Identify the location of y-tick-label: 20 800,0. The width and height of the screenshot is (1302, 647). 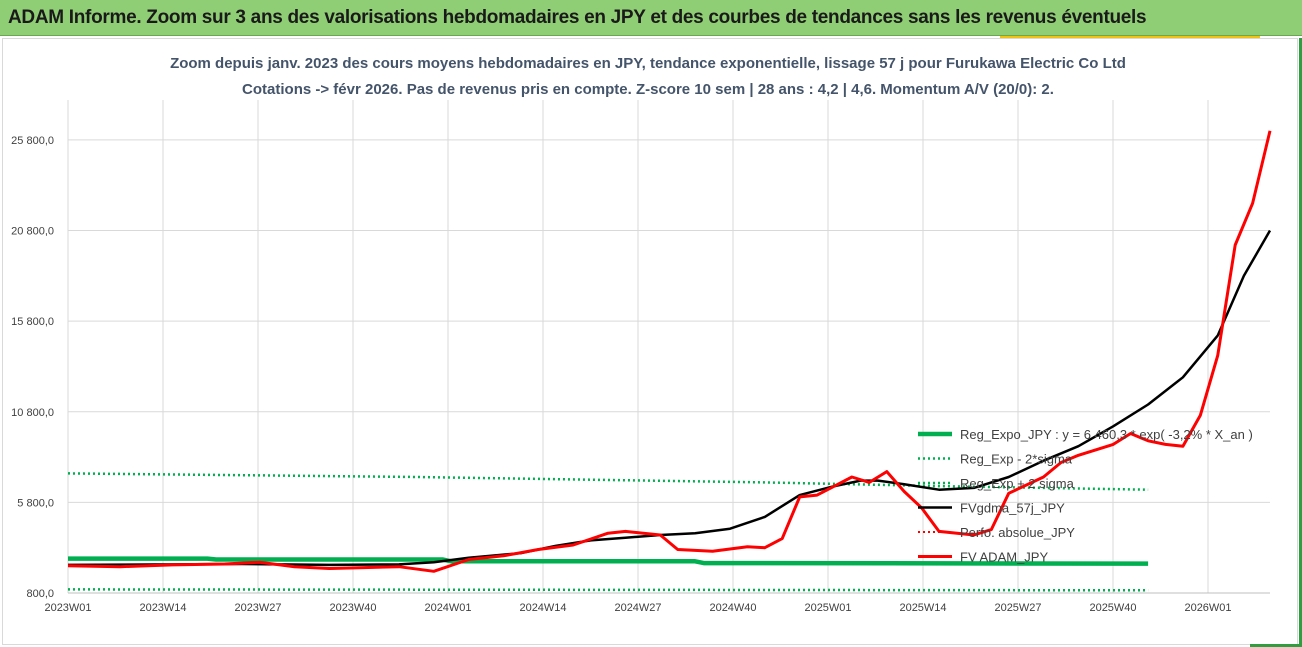
(32, 232).